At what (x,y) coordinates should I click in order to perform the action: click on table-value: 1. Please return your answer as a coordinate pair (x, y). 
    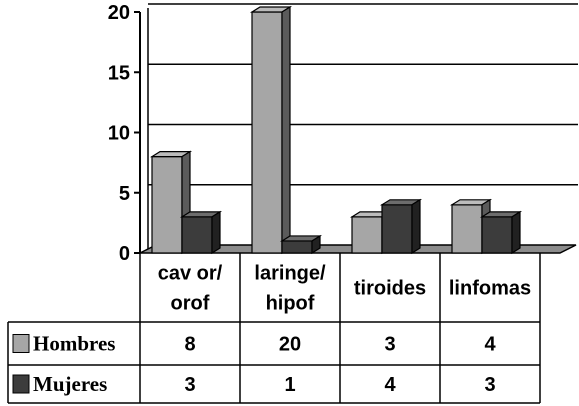
    Looking at the image, I should click on (289, 385).